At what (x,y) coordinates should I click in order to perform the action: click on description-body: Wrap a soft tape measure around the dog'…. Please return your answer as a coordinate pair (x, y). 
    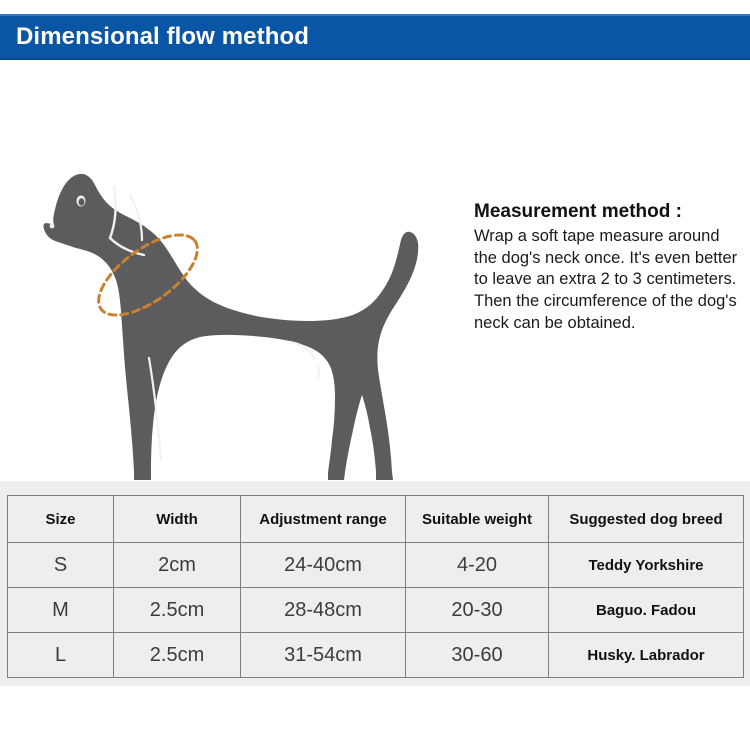
    Looking at the image, I should click on (606, 279).